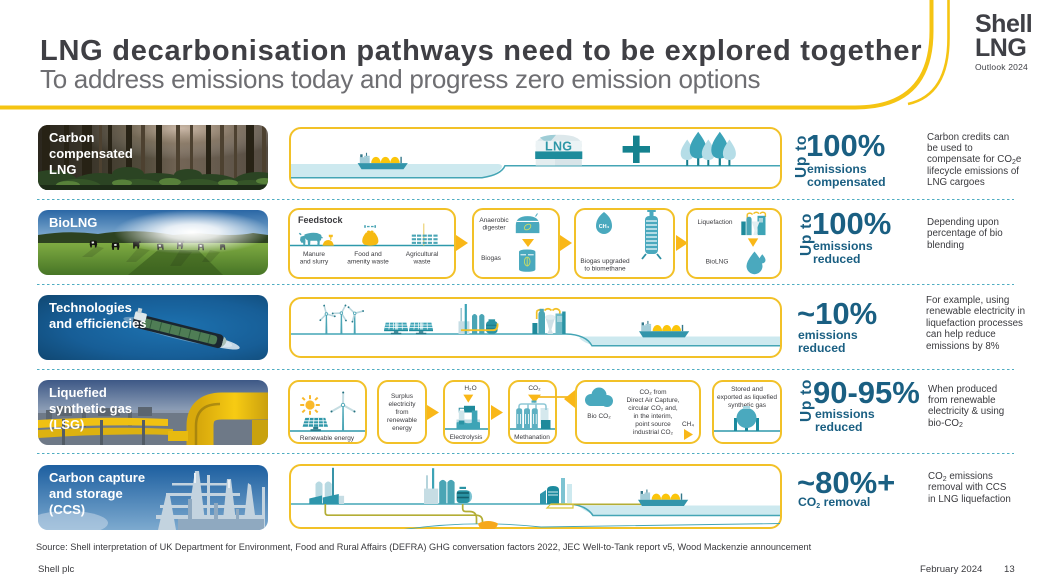 This screenshot has width=1051, height=588. Describe the element at coordinates (747, 405) in the screenshot. I see `svg-text: synthetic gas` at that location.